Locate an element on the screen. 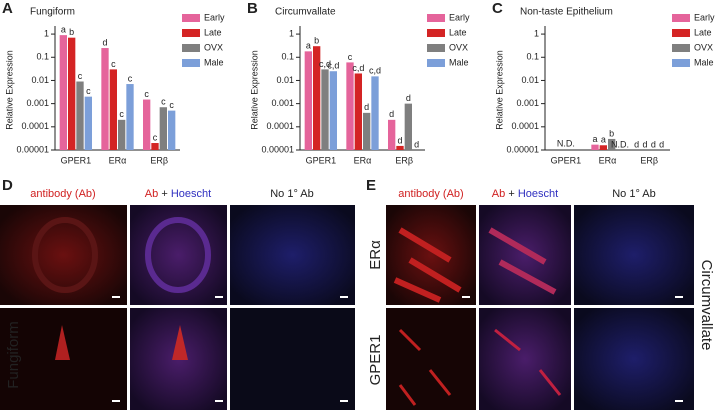 This screenshot has height=410, width=716. panel-label: C is located at coordinates (497, 8).